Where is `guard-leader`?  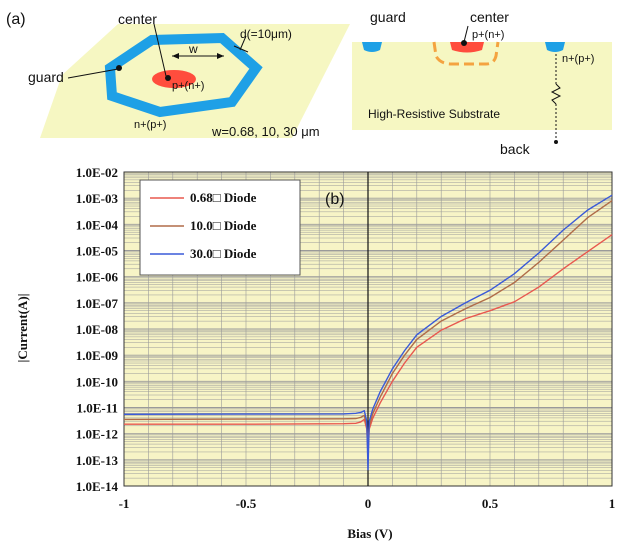
guard-leader is located at coordinates (93, 73).